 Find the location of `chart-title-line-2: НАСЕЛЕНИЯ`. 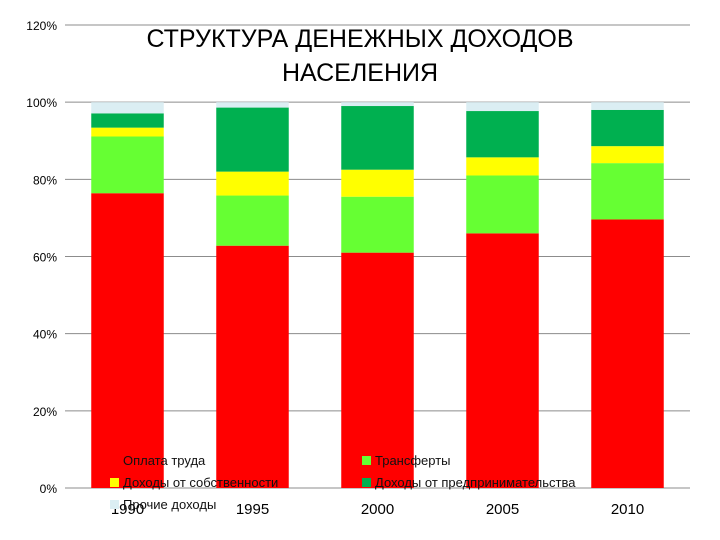

chart-title-line-2: НАСЕЛЕНИЯ is located at coordinates (360, 73).